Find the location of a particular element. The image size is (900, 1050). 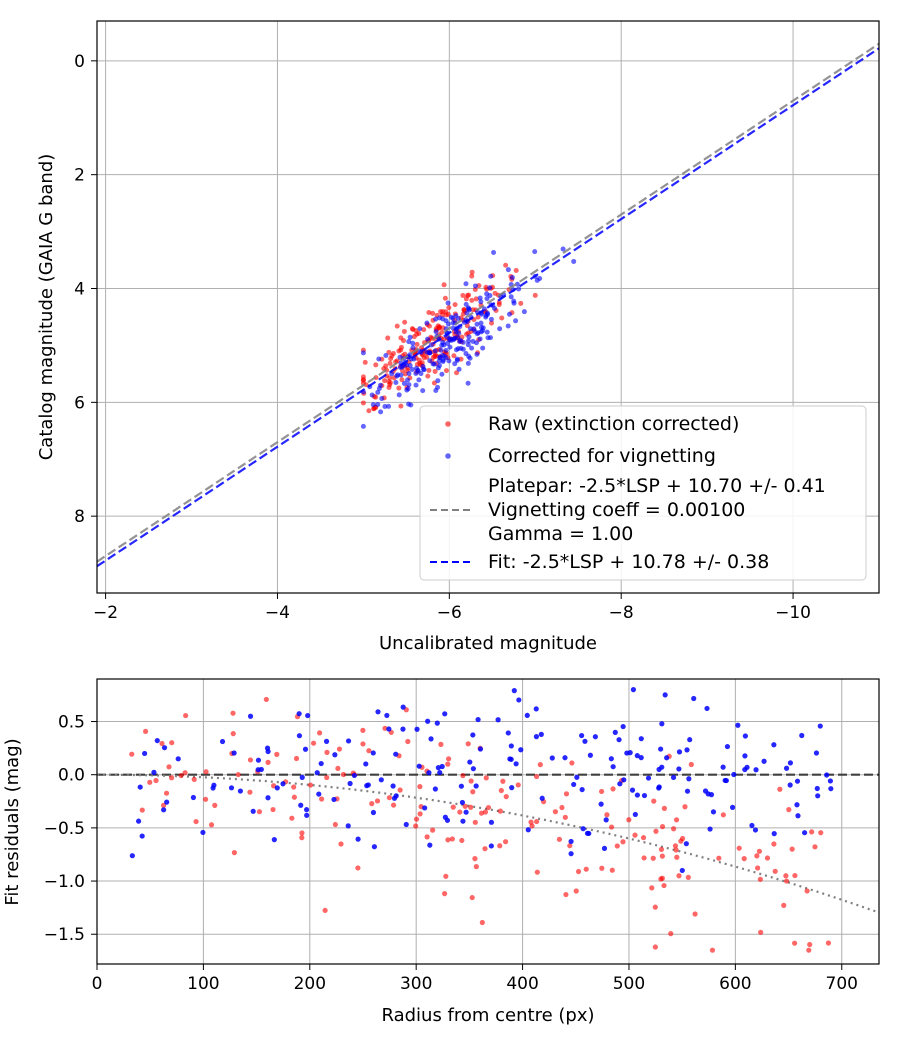

bottom-x-tick-label: 400 is located at coordinates (522, 984).